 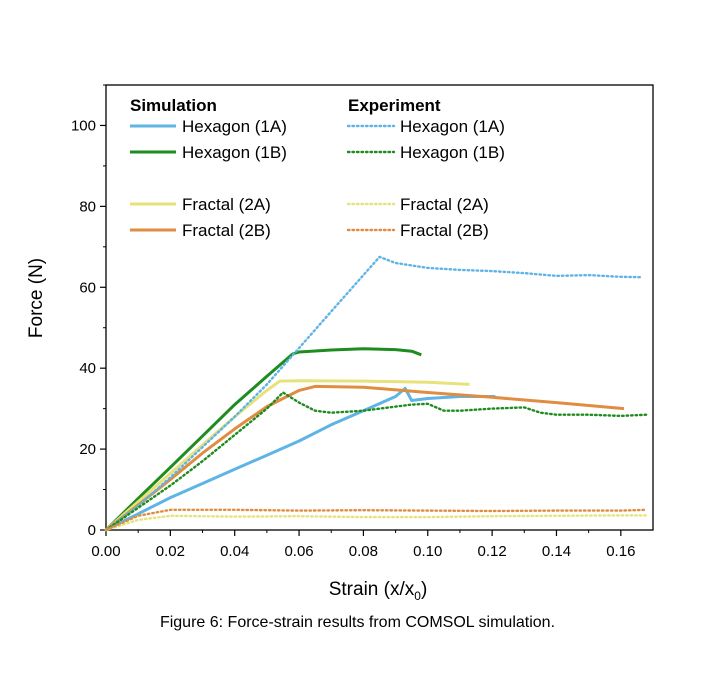 What do you see at coordinates (394, 105) in the screenshot?
I see `legend-header-experiment: Experiment` at bounding box center [394, 105].